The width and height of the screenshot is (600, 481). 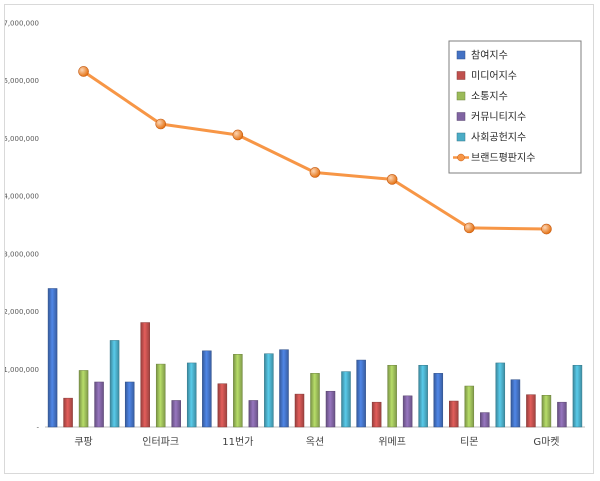 What do you see at coordinates (469, 442) in the screenshot?
I see `x-category-label: 티몬` at bounding box center [469, 442].